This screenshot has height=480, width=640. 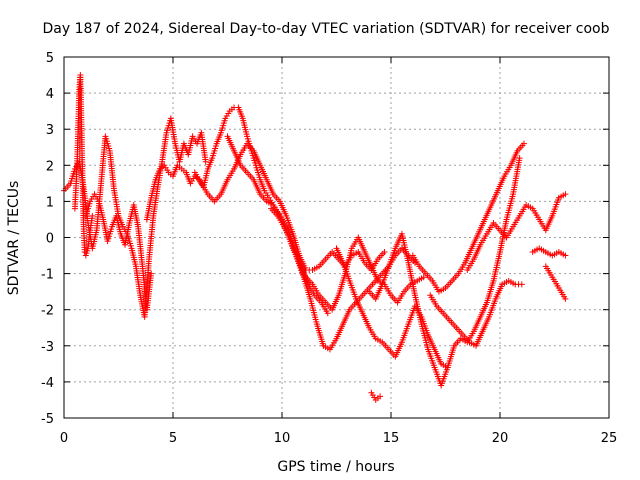 What do you see at coordinates (14, 238) in the screenshot?
I see `y-axis-title: SDTVAR / TECUs` at bounding box center [14, 238].